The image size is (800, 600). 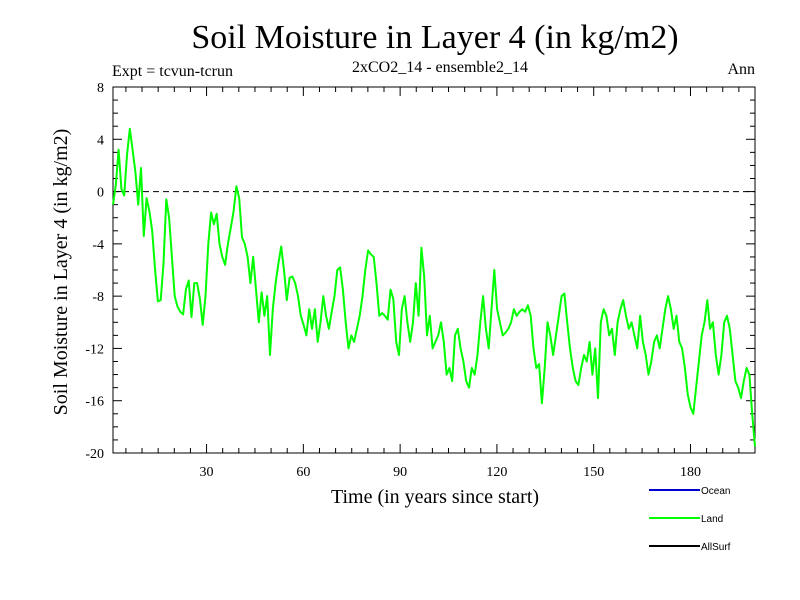 I want to click on x-tick-label: 60, so click(x=303, y=472).